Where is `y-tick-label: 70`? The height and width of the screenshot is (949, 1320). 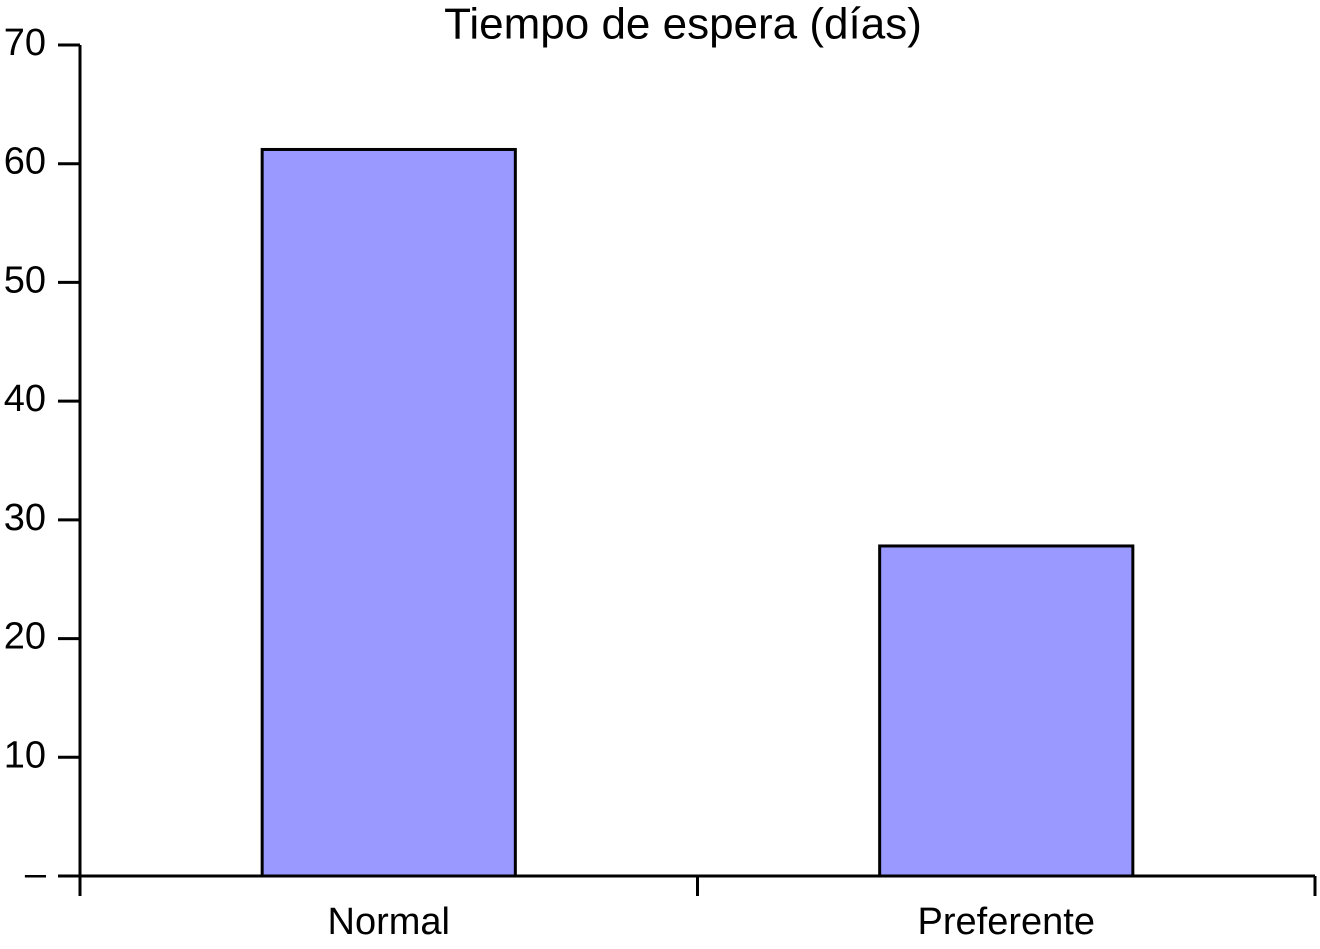
y-tick-label: 70 is located at coordinates (25, 43).